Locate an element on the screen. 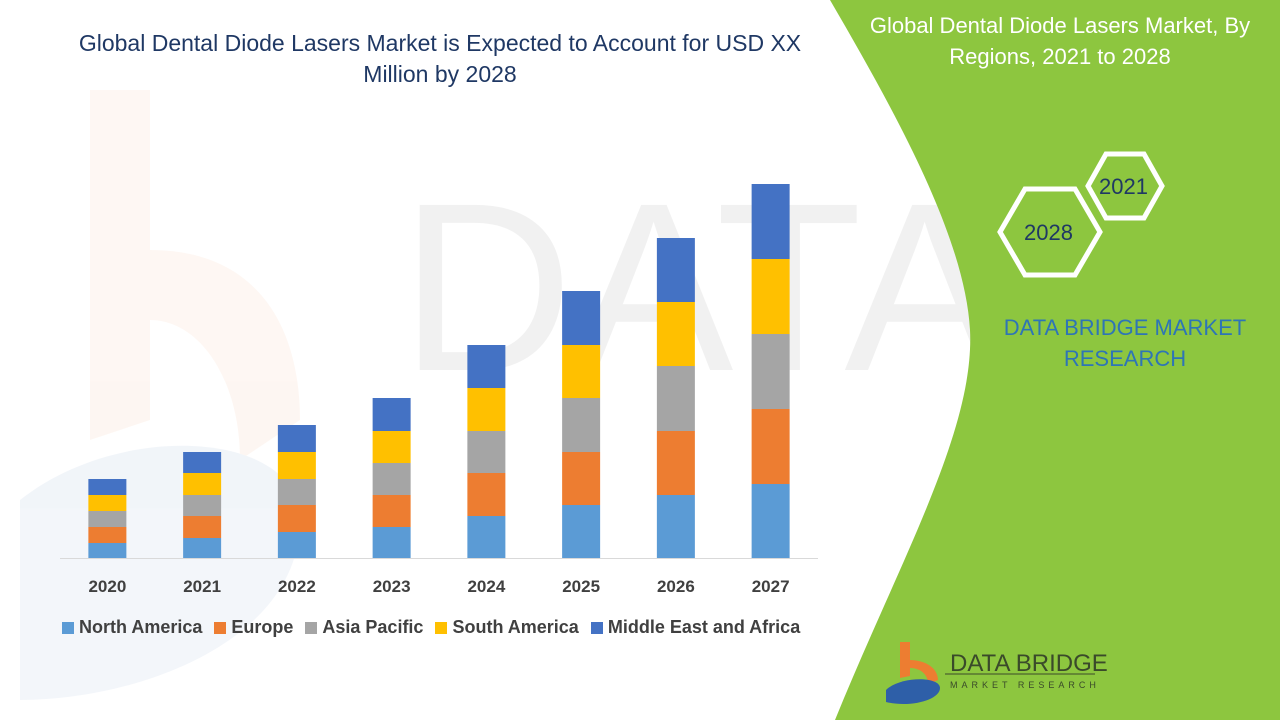  bar-segment-2026-middle-east-and-africa is located at coordinates (675, 270).